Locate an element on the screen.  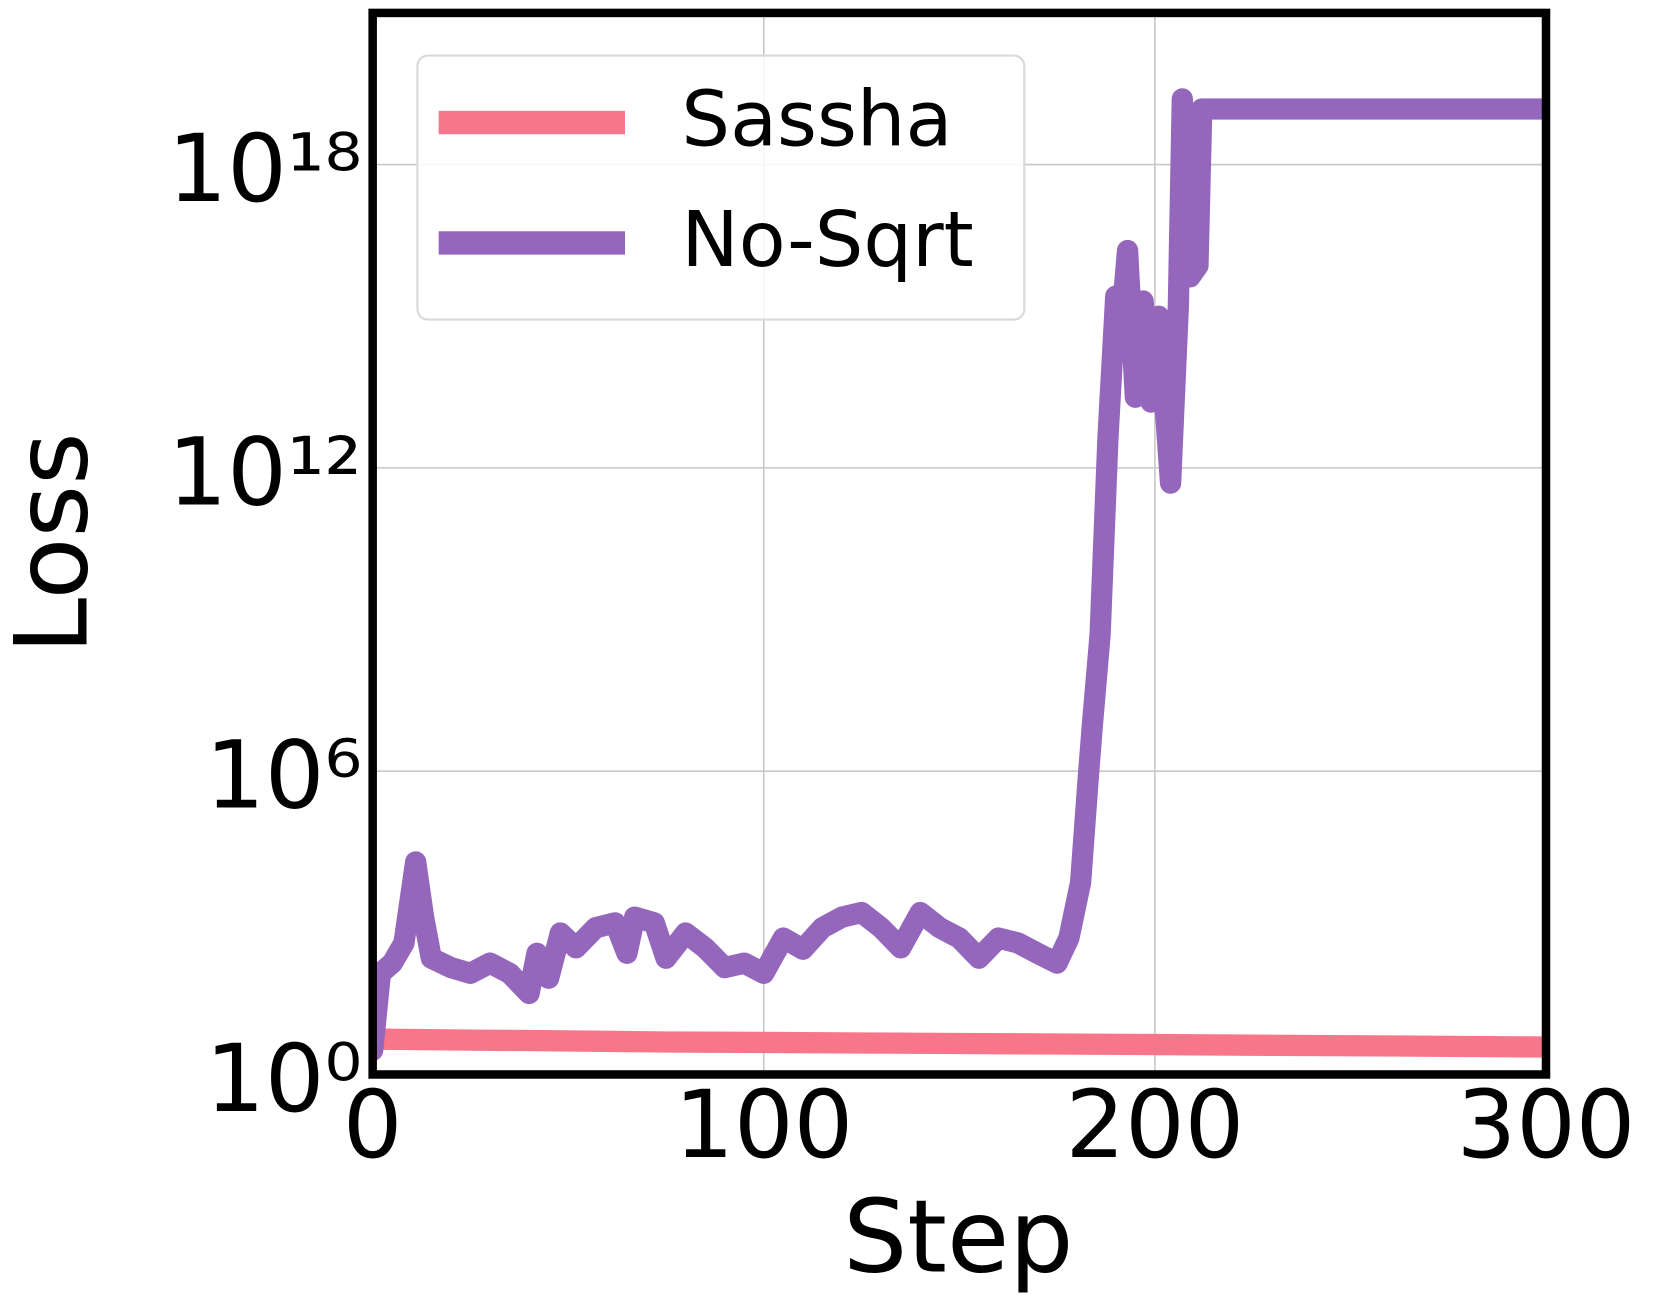
x-tick-label: 0 is located at coordinates (373, 1125).